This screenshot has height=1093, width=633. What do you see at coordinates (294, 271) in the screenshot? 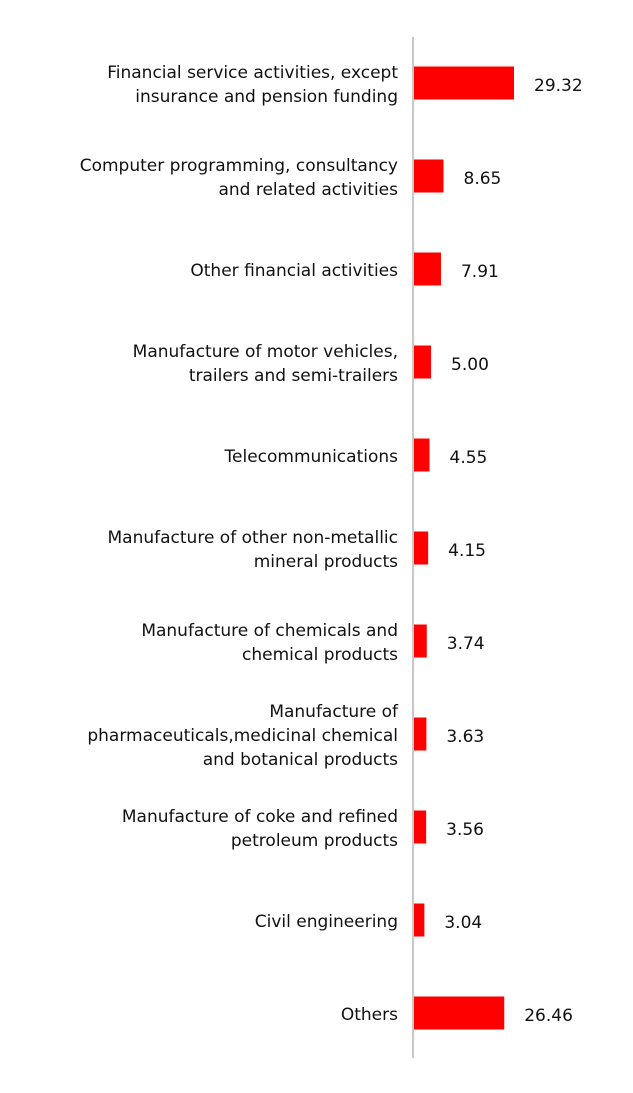
I see `category-label: Other financial activities` at bounding box center [294, 271].